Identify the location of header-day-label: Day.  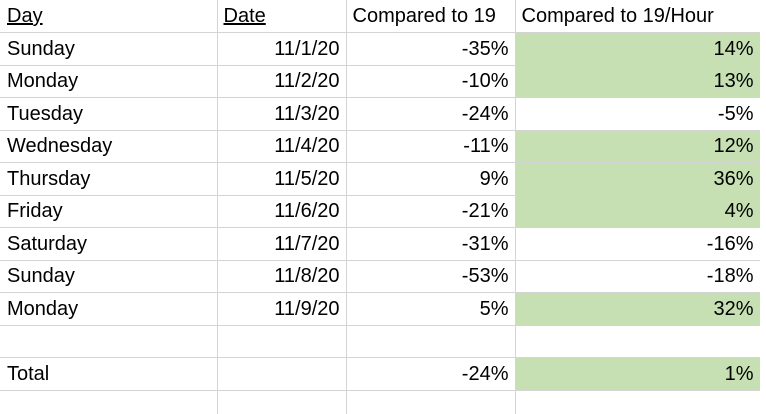
(25, 16).